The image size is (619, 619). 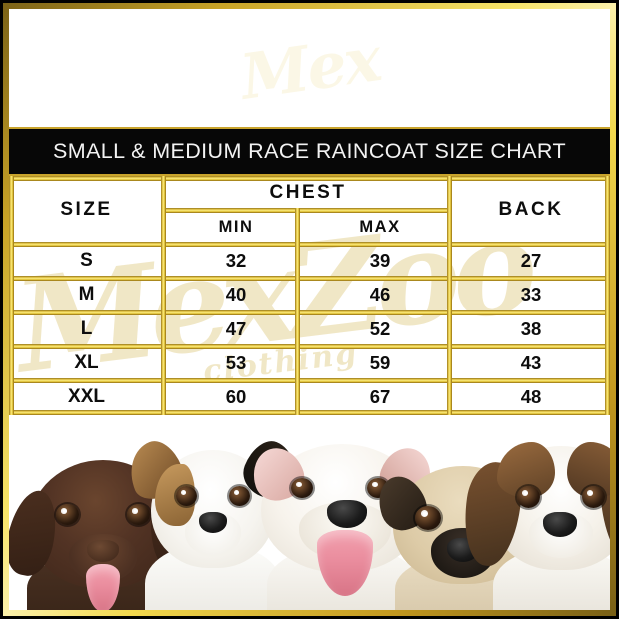 What do you see at coordinates (531, 209) in the screenshot?
I see `header-back: BACK` at bounding box center [531, 209].